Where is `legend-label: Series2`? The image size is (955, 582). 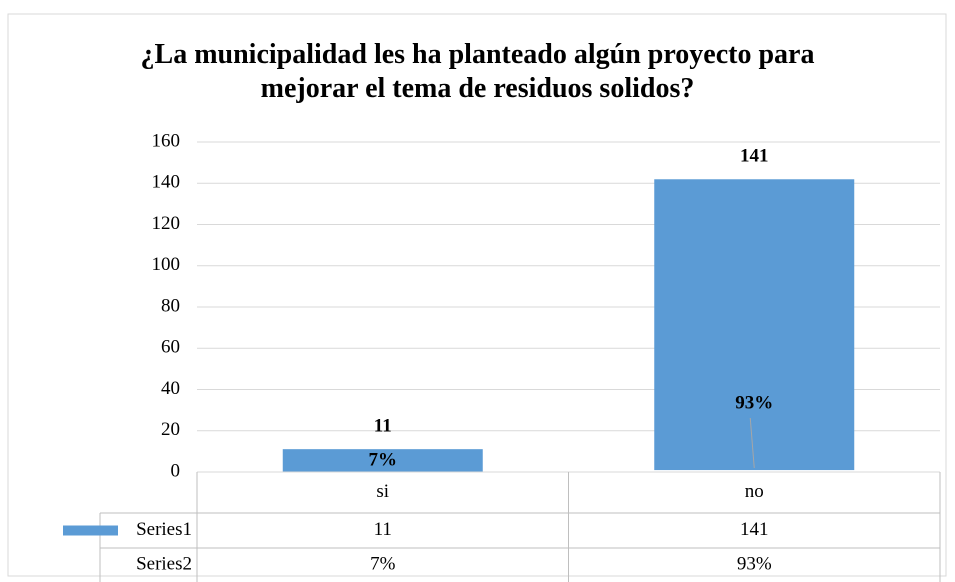 legend-label: Series2 is located at coordinates (164, 563).